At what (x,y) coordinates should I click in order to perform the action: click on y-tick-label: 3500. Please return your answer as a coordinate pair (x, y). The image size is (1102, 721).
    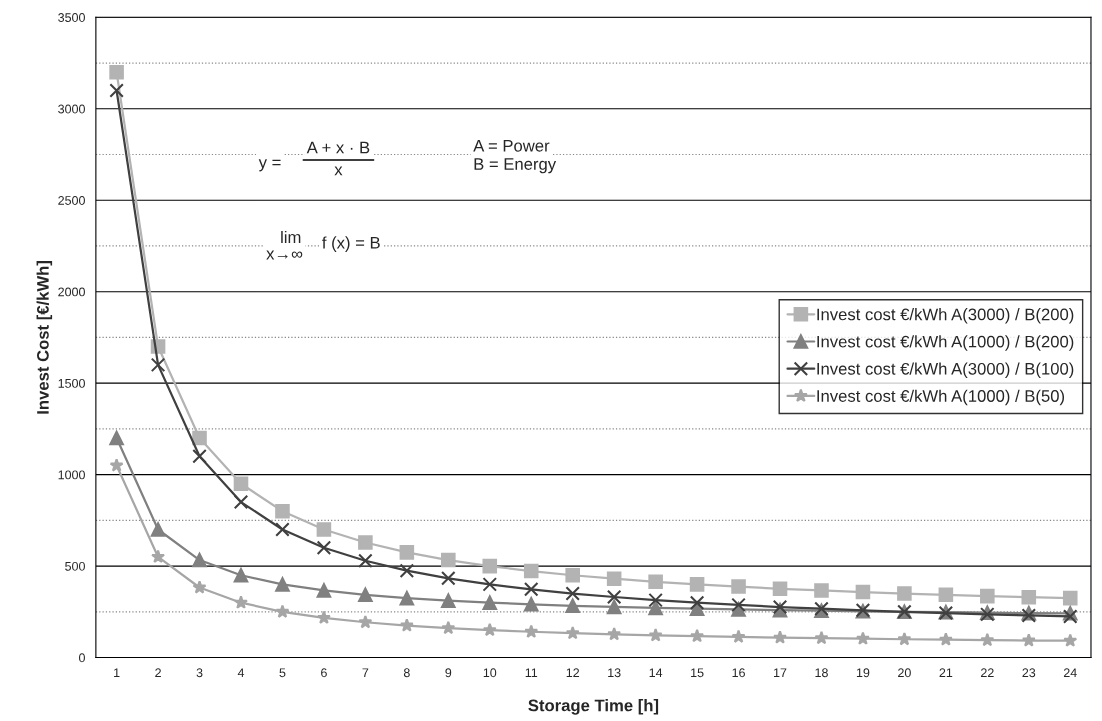
    Looking at the image, I should click on (71, 17).